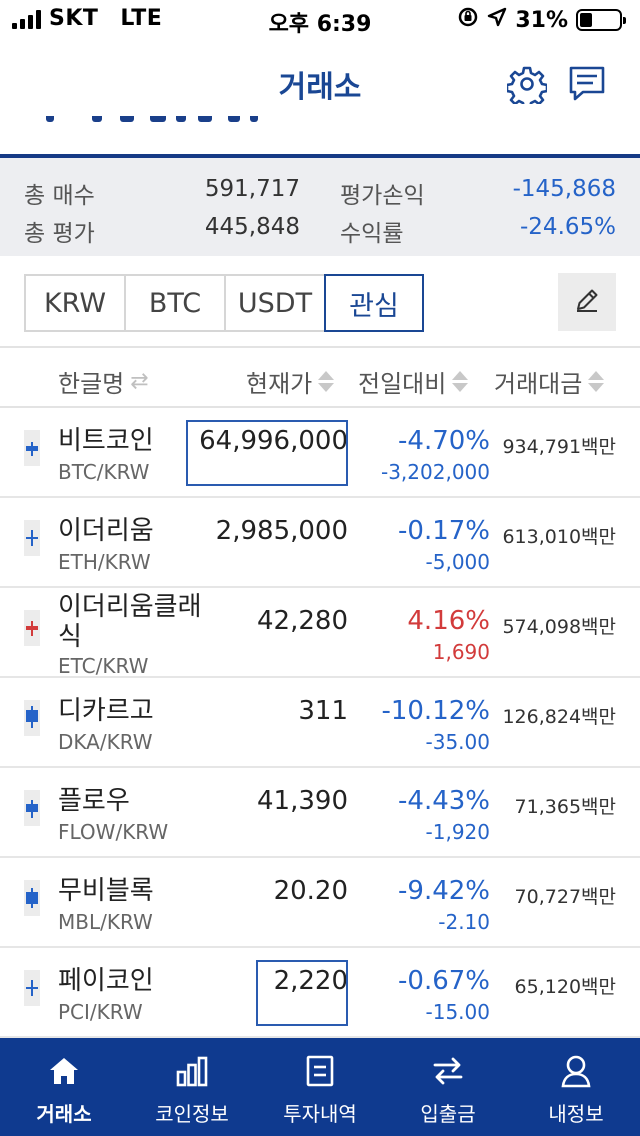  What do you see at coordinates (59, 196) in the screenshot?
I see `total-buy-label: 총 매수` at bounding box center [59, 196].